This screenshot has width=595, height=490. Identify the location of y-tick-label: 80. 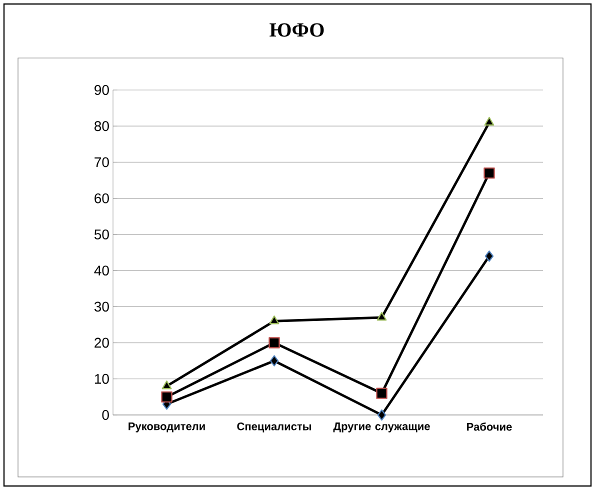
(101, 126).